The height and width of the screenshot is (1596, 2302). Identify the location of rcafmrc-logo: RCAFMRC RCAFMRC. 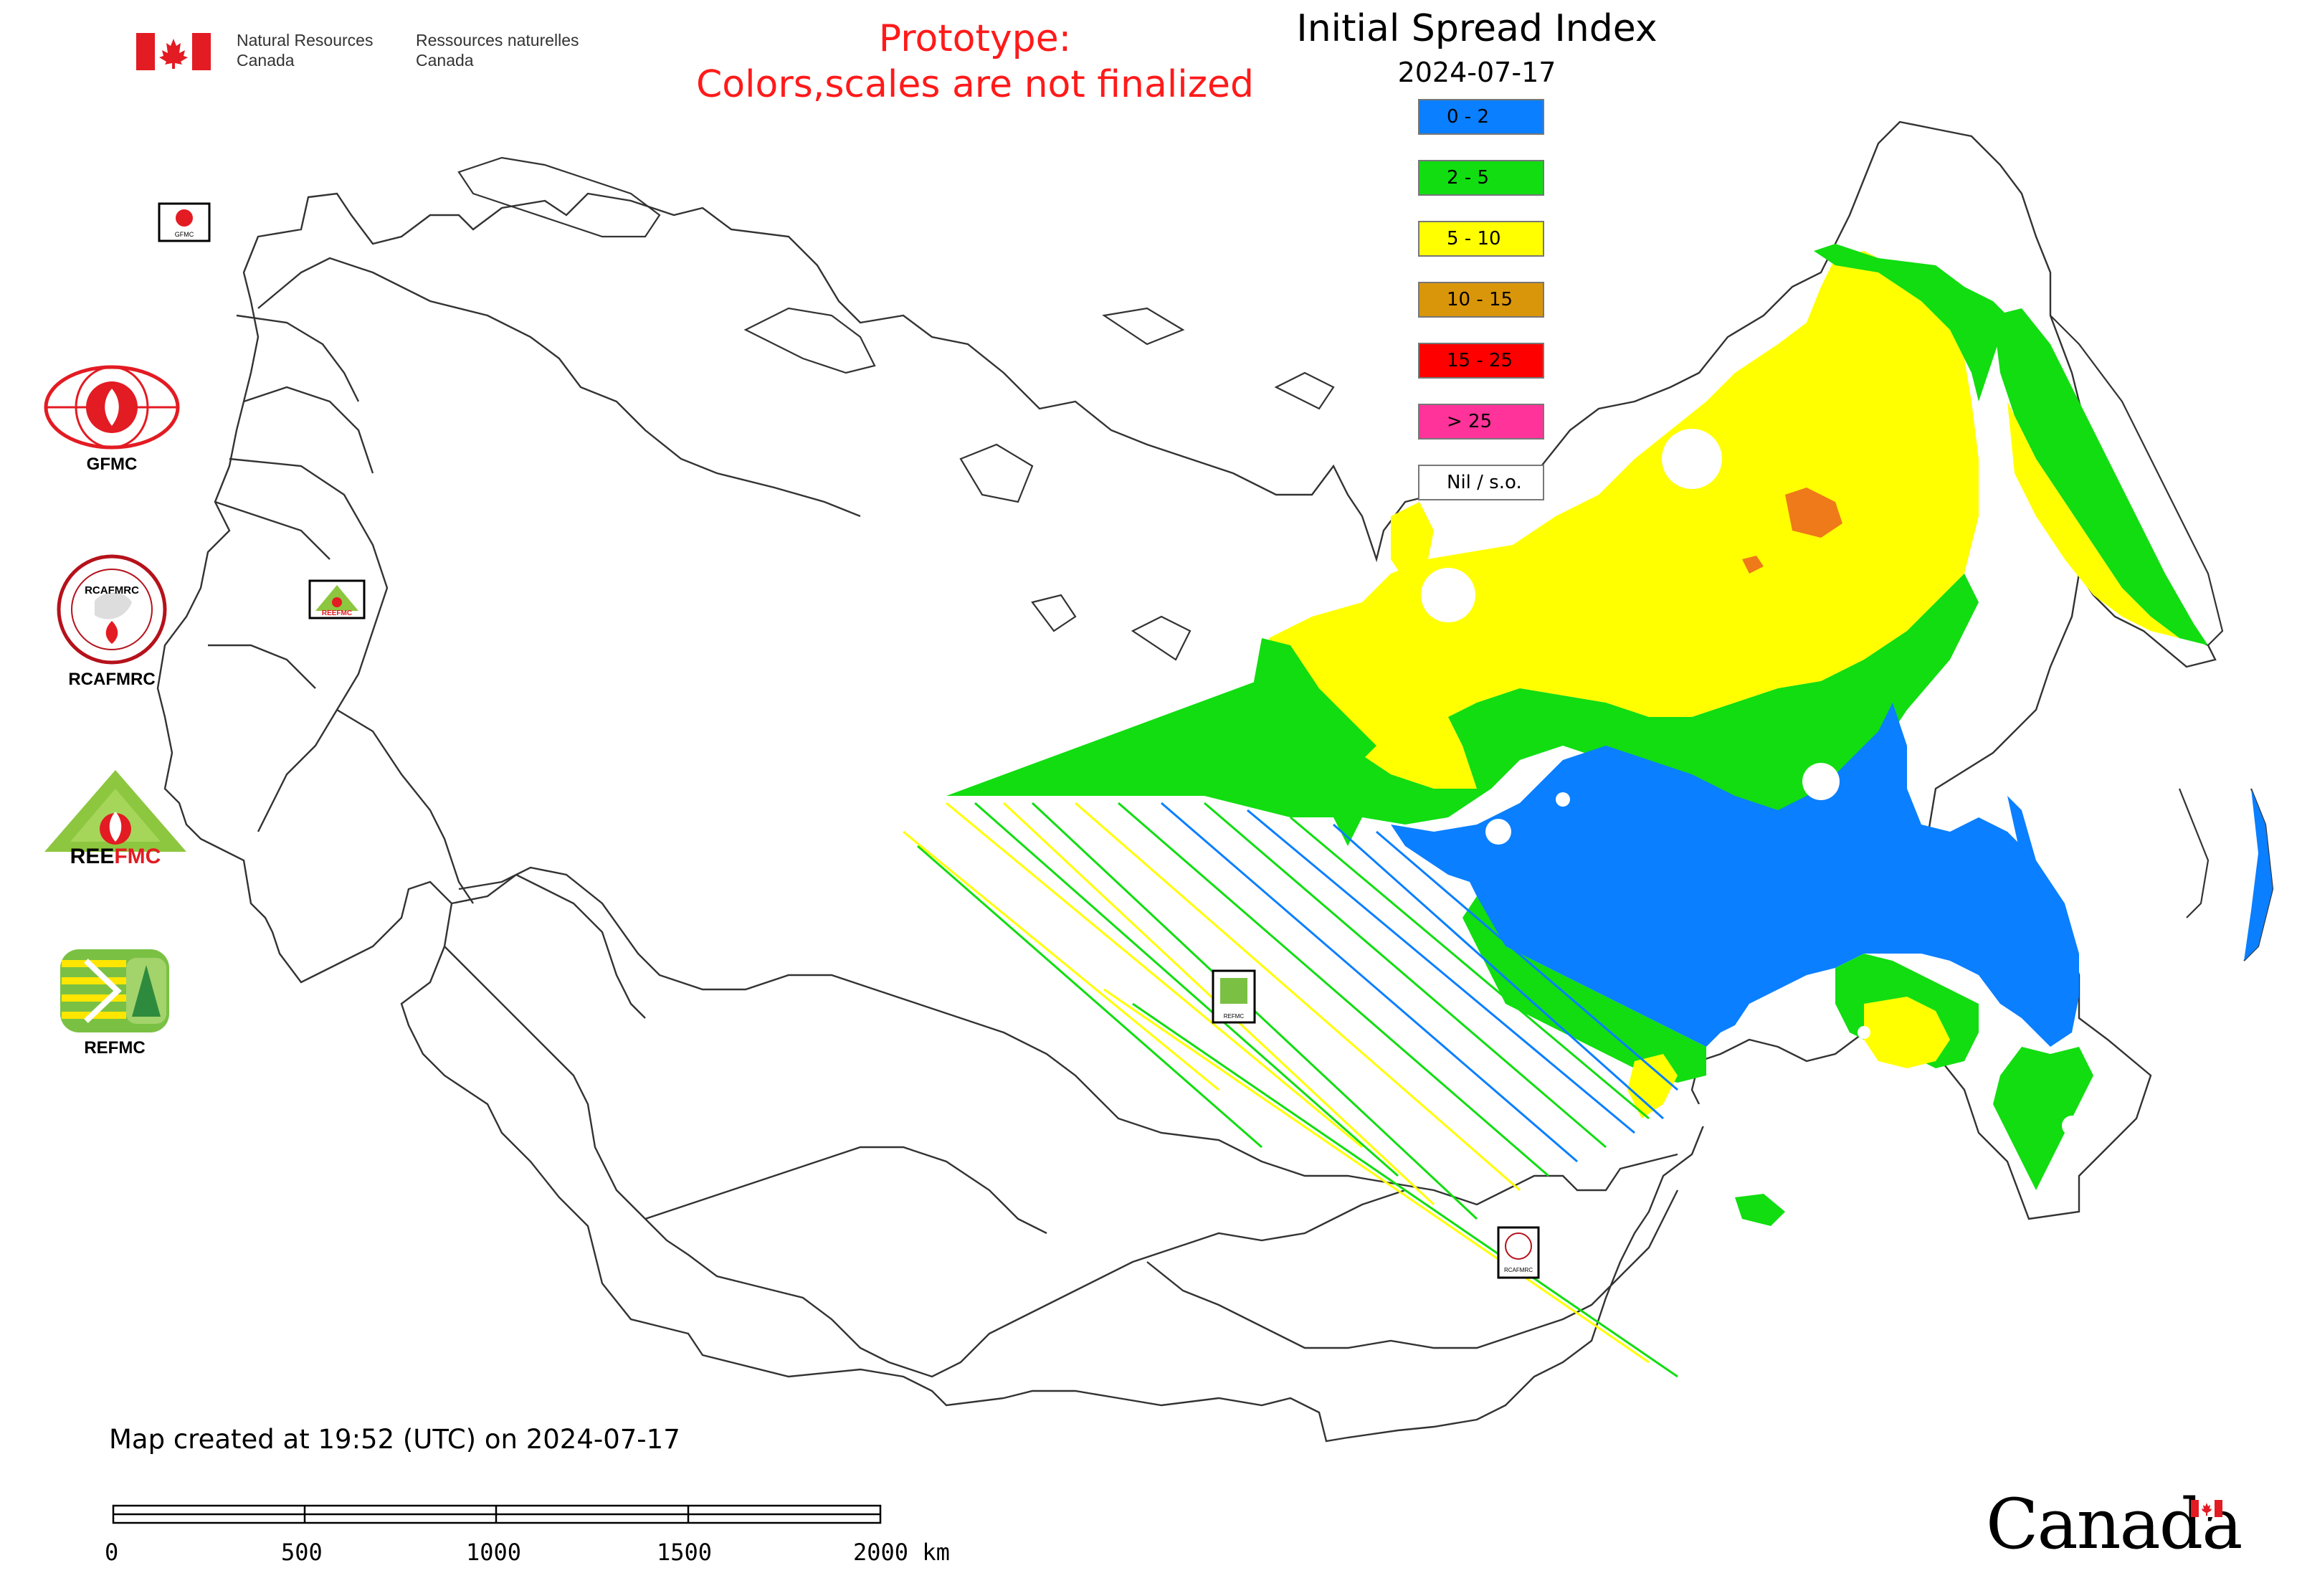
(112, 621).